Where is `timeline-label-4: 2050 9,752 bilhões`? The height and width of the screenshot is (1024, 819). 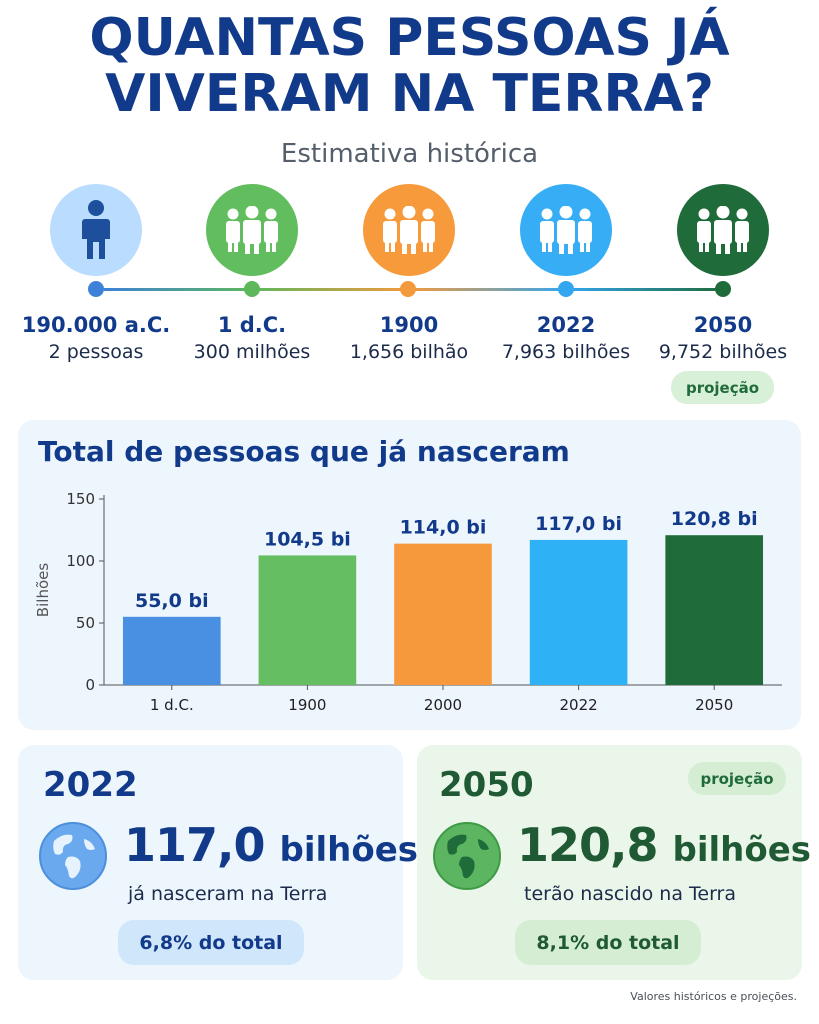 timeline-label-4: 2050 9,752 bilhões is located at coordinates (723, 338).